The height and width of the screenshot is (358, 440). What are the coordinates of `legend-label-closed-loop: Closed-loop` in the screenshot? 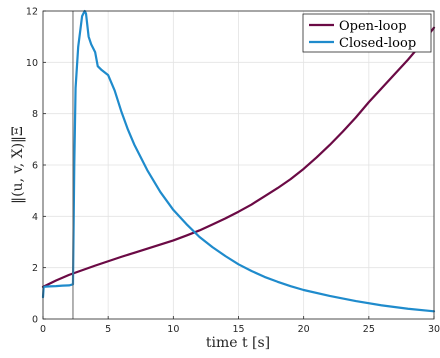 It's located at (377, 43).